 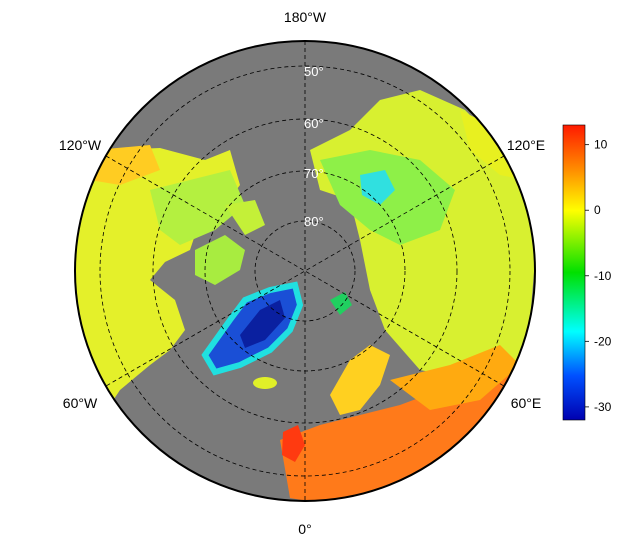 What do you see at coordinates (603, 407) in the screenshot?
I see `colorbar-tick-label: -30` at bounding box center [603, 407].